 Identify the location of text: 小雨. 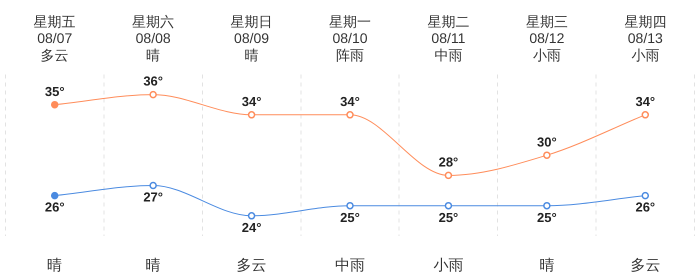
(448, 265).